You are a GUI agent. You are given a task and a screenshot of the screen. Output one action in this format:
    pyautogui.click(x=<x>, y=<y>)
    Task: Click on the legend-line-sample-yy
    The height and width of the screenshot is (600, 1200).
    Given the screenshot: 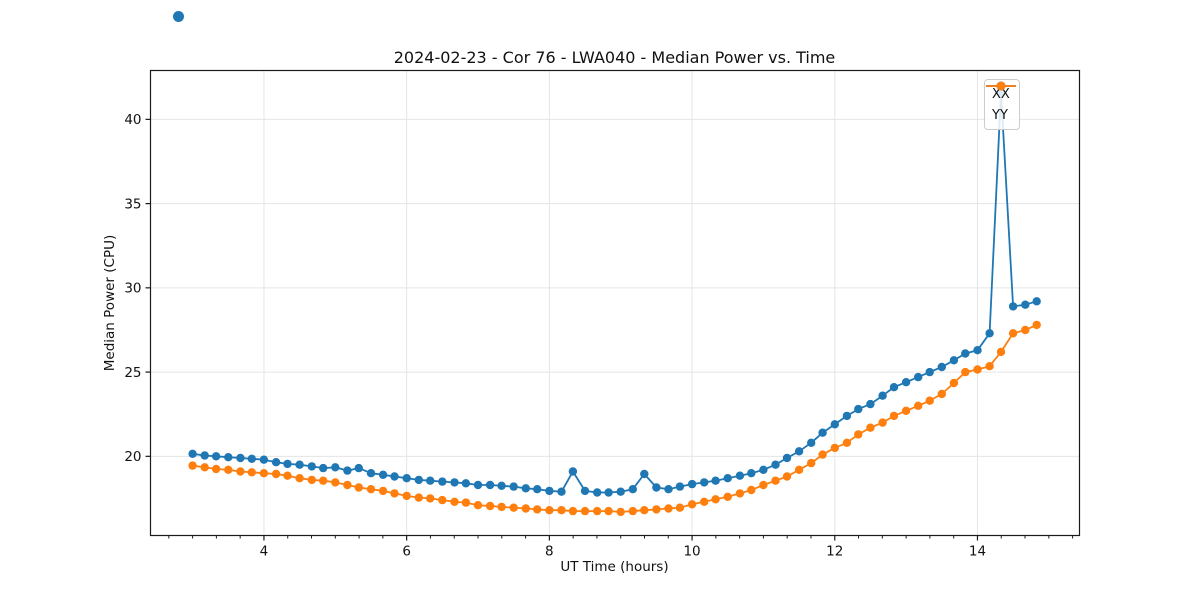 What is the action you would take?
    pyautogui.click(x=1001, y=86)
    